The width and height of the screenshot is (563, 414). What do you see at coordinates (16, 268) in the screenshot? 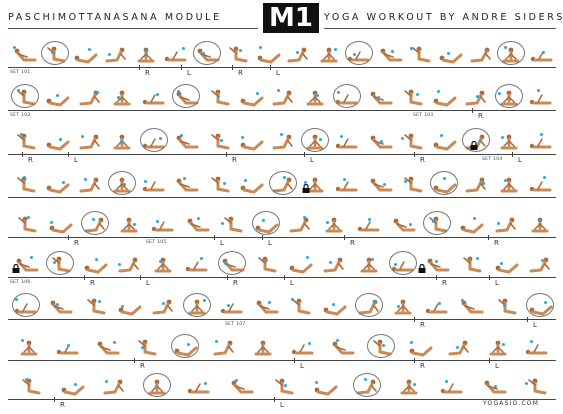
I see `lock-icon` at bounding box center [16, 268].